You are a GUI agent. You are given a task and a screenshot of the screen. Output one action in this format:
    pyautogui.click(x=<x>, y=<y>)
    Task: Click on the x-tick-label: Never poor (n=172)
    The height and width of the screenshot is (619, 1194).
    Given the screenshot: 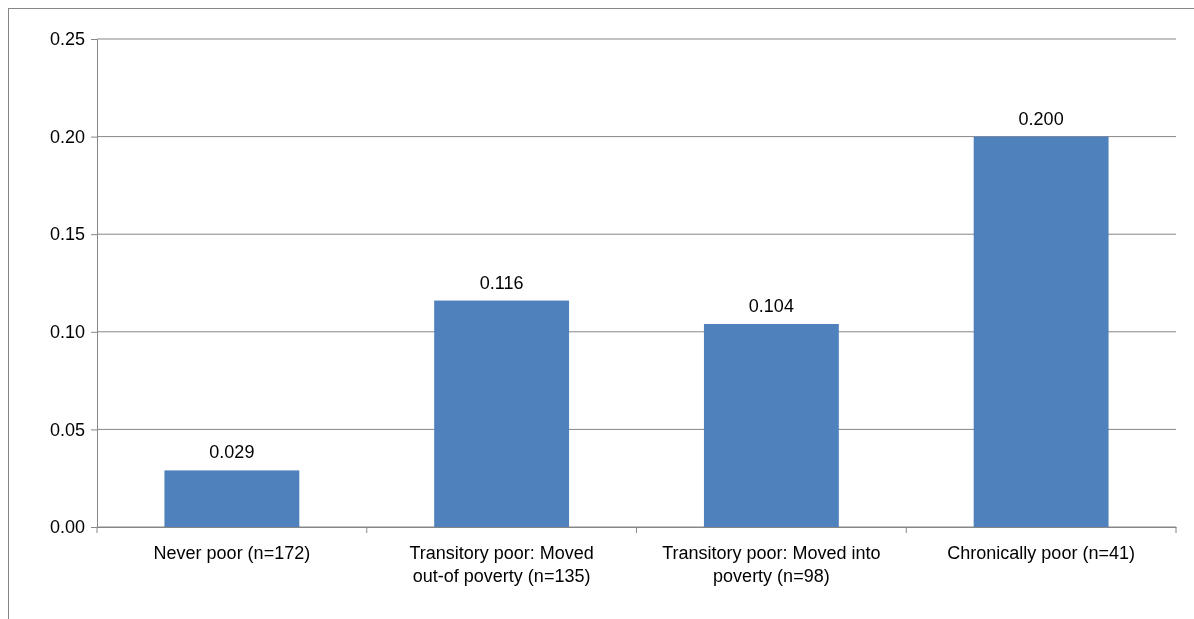 What is the action you would take?
    pyautogui.click(x=232, y=553)
    